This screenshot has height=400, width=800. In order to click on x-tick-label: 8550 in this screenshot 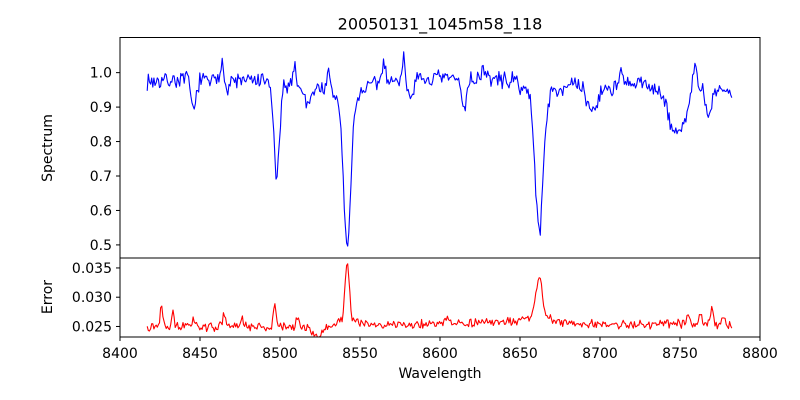, I will do `click(360, 354)`.